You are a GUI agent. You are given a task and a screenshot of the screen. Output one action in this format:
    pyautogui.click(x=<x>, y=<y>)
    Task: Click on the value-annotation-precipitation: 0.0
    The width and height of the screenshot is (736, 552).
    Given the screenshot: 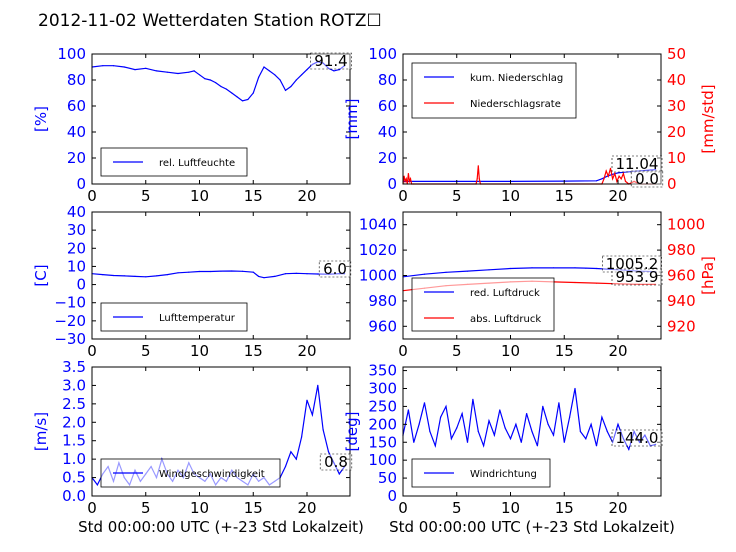 What is the action you would take?
    pyautogui.click(x=647, y=179)
    